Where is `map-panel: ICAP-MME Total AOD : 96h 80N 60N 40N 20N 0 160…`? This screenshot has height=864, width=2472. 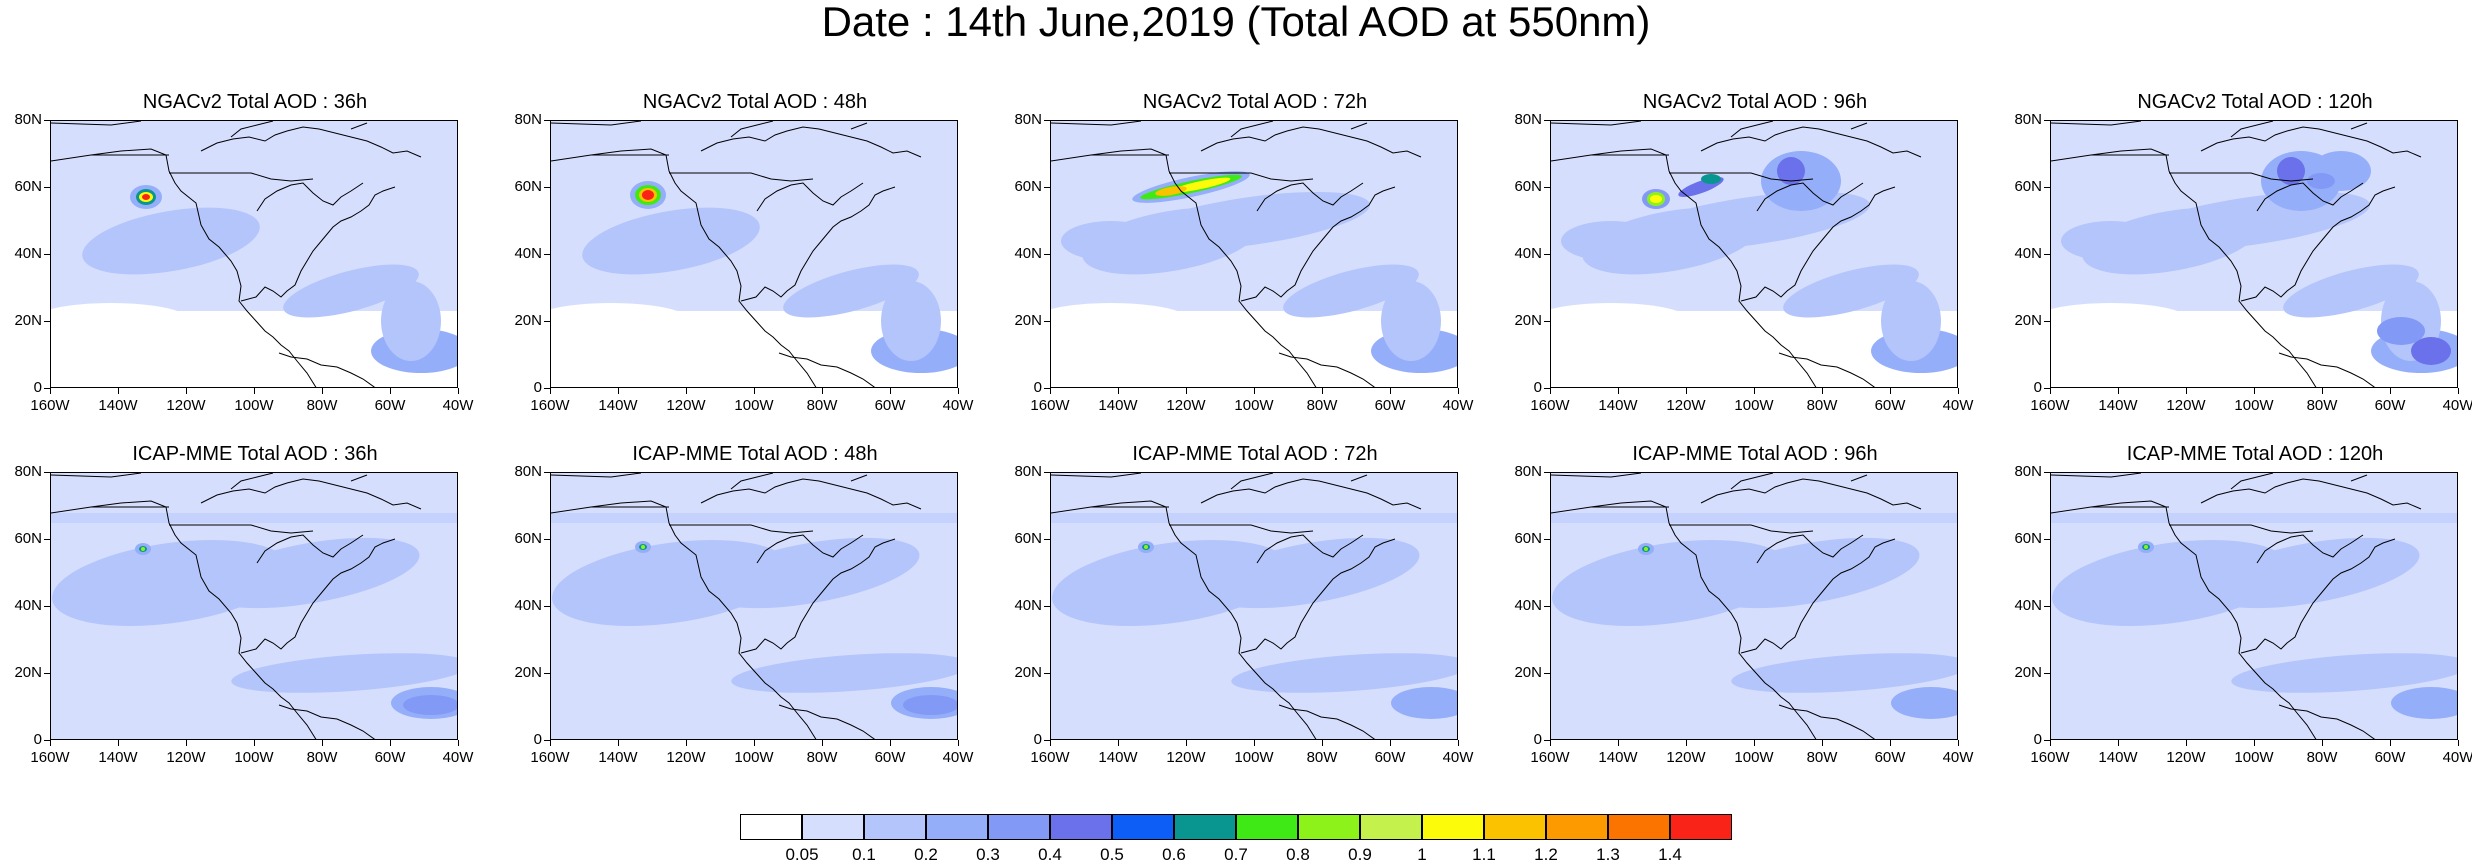 map-panel: ICAP-MME Total AOD : 96h 80N 60N 40N 20N 0 160… is located at coordinates (1750, 612).